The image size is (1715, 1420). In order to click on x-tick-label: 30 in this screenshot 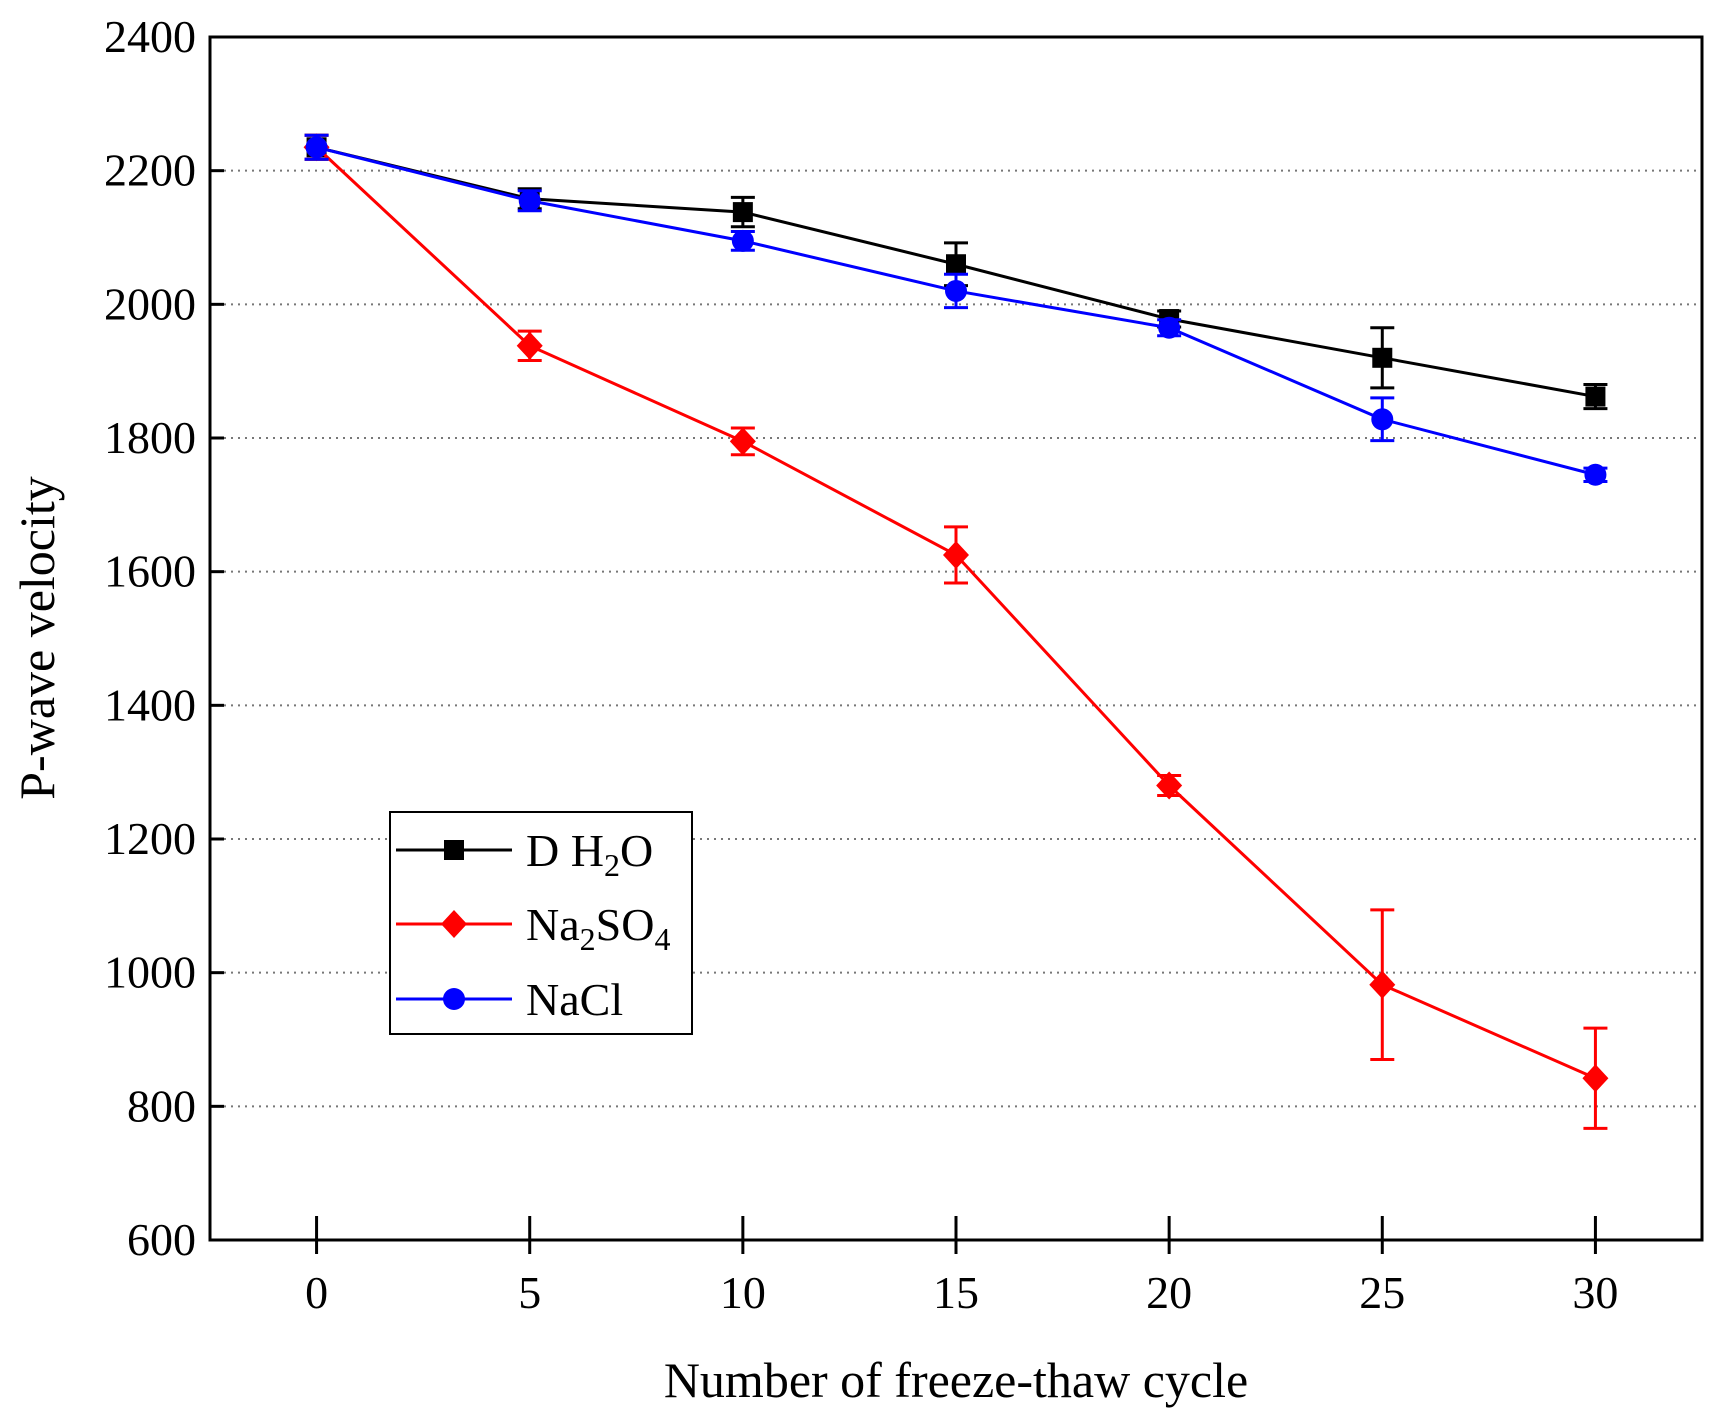, I will do `click(1595, 1292)`.